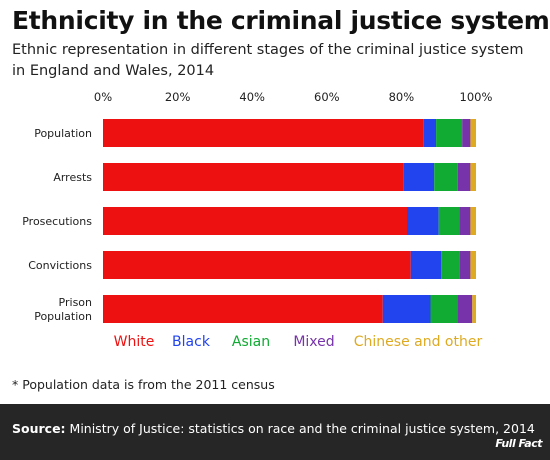 The image size is (550, 460). Describe the element at coordinates (103, 97) in the screenshot. I see `x-tick-label: 0%` at that location.